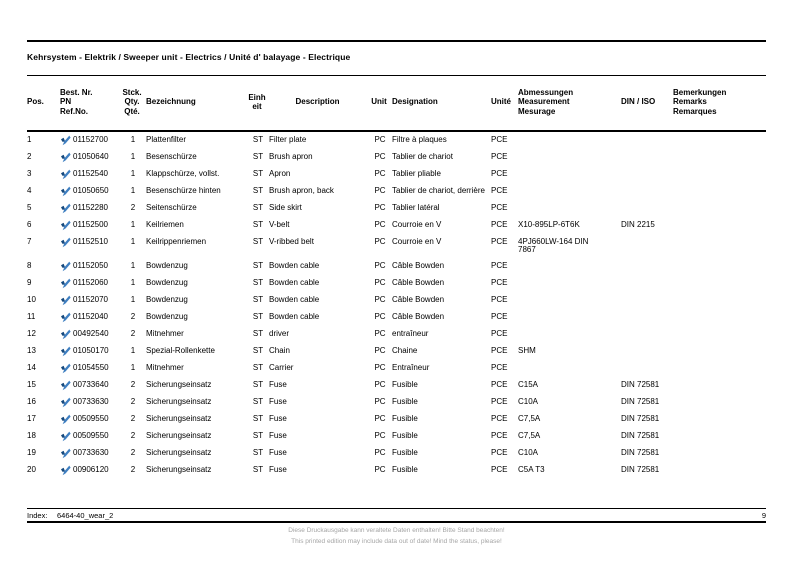 The image size is (793, 561). I want to click on part-no-cell: 01152280, so click(90, 208).